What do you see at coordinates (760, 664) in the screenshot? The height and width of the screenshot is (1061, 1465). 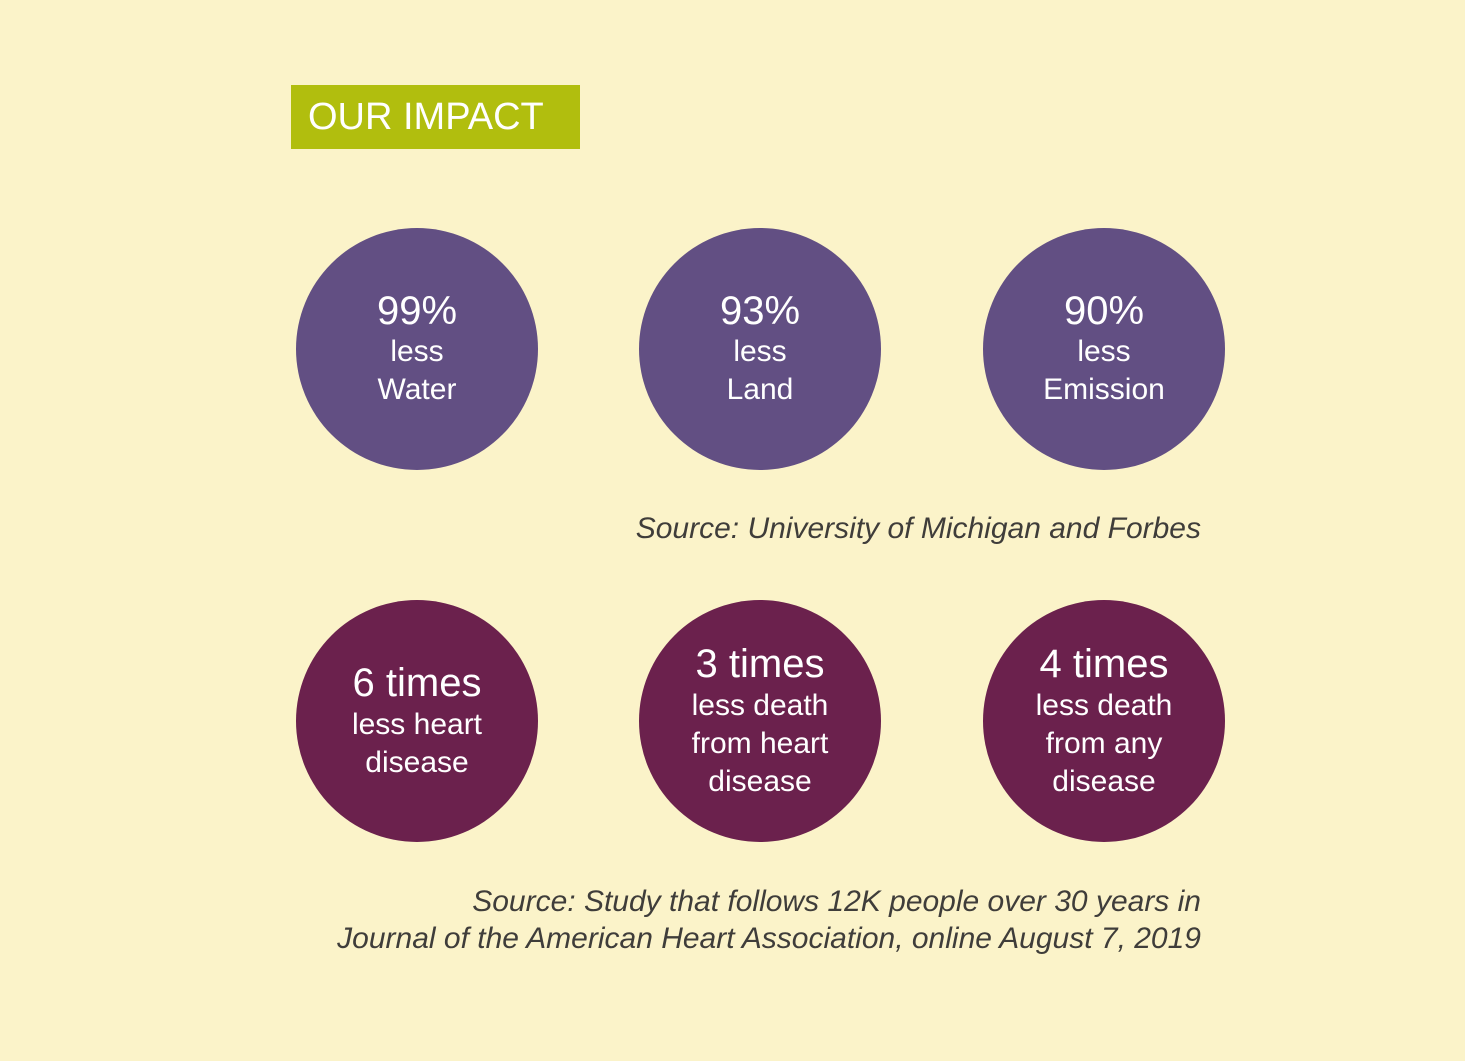 I see `stat-value: 3 times` at bounding box center [760, 664].